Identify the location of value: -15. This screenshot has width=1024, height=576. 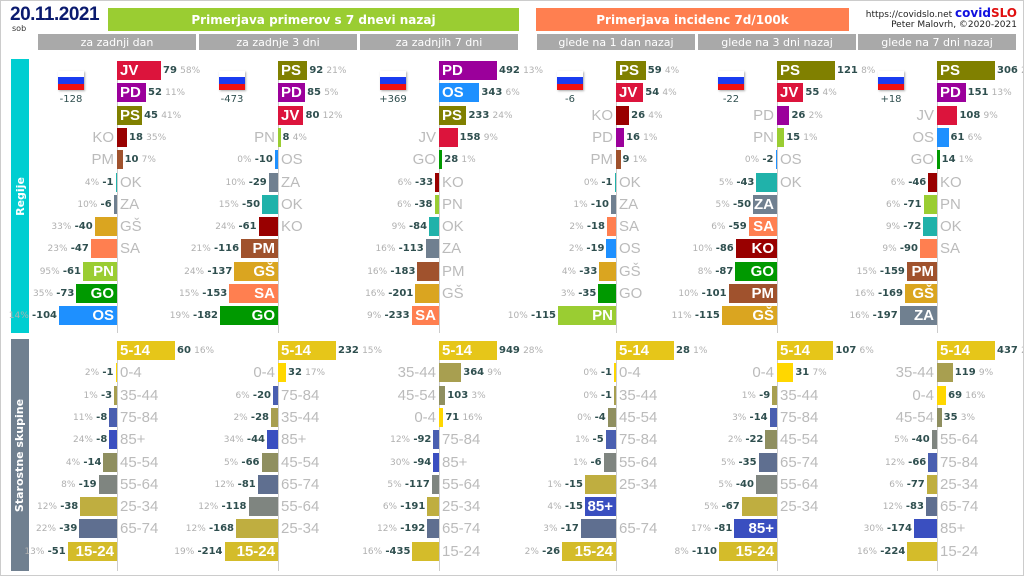
(573, 484).